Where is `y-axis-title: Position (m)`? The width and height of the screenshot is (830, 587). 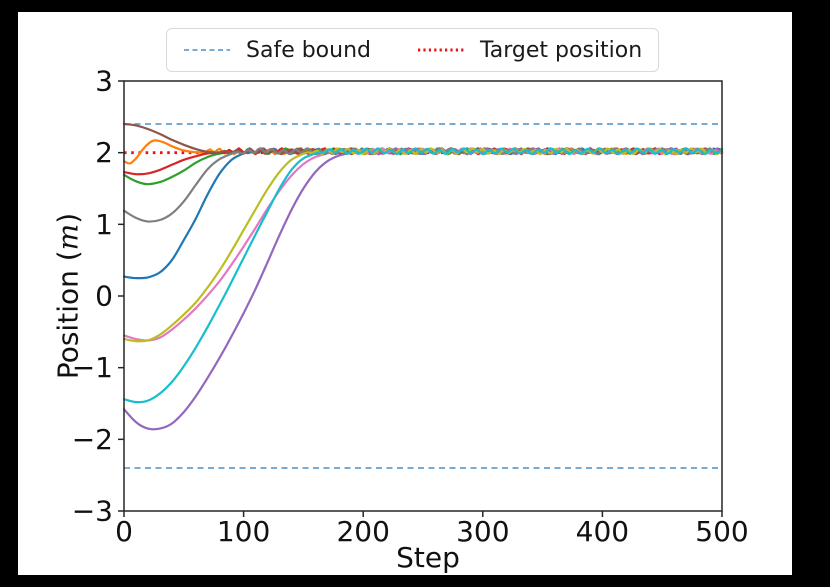 y-axis-title: Position (m) is located at coordinates (68, 296).